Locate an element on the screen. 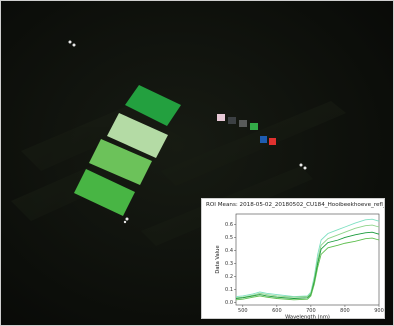 The width and height of the screenshot is (394, 326). y-tick-label: 0.3 is located at coordinates (229, 264).